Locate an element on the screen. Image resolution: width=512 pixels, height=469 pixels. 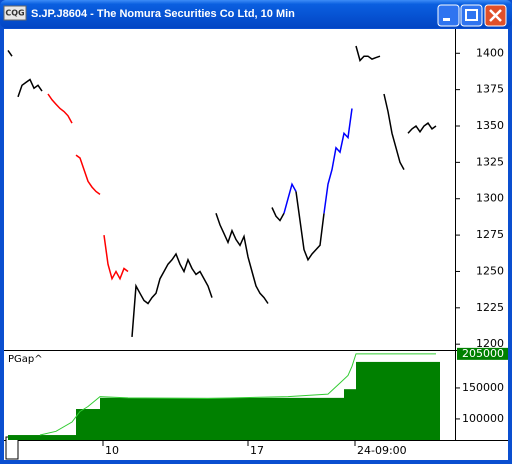
y-tick-label: 1375 is located at coordinates (490, 89).